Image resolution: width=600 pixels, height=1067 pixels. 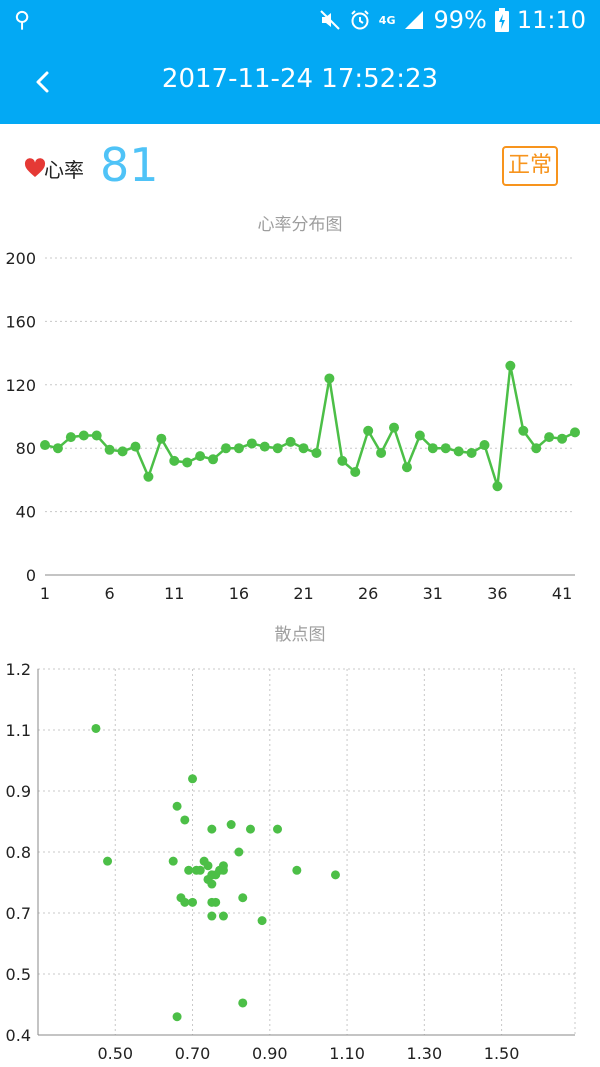 What do you see at coordinates (303, 593) in the screenshot?
I see `x-tick-label: 21` at bounding box center [303, 593].